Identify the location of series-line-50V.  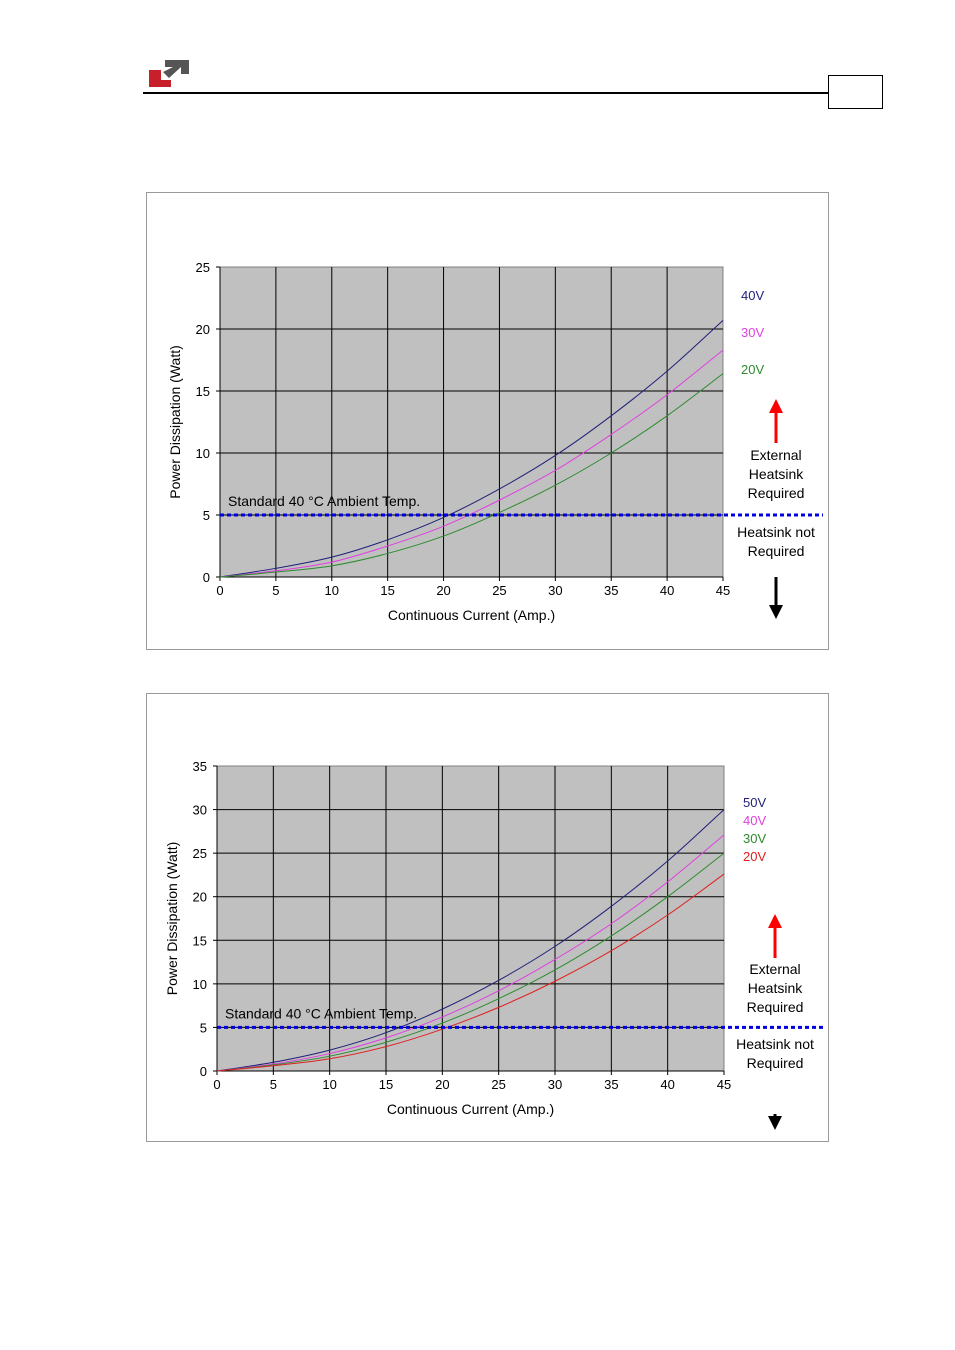
(470, 940).